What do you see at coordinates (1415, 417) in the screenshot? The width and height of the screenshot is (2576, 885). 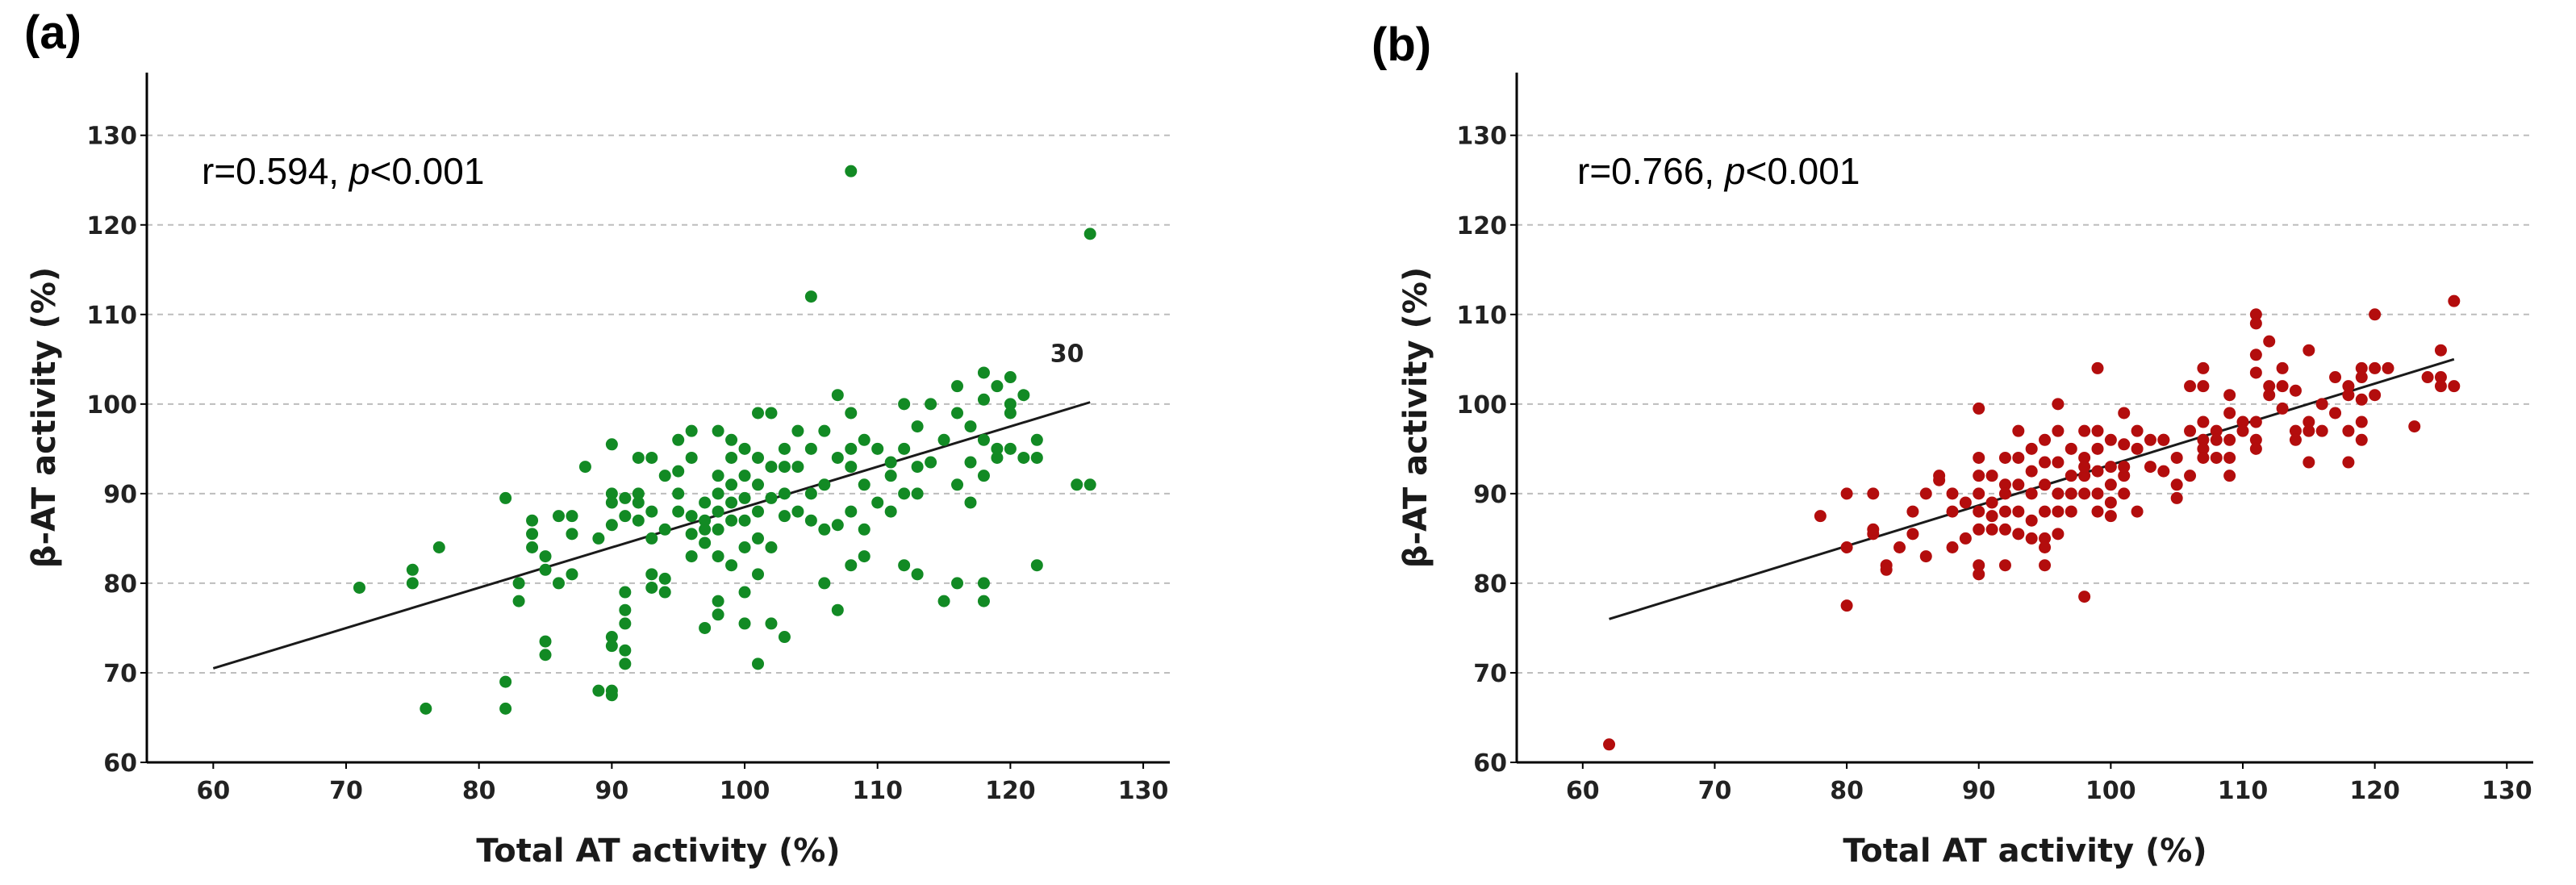 I see `panel-b-y-axis-title: β-AT activity (%)` at bounding box center [1415, 417].